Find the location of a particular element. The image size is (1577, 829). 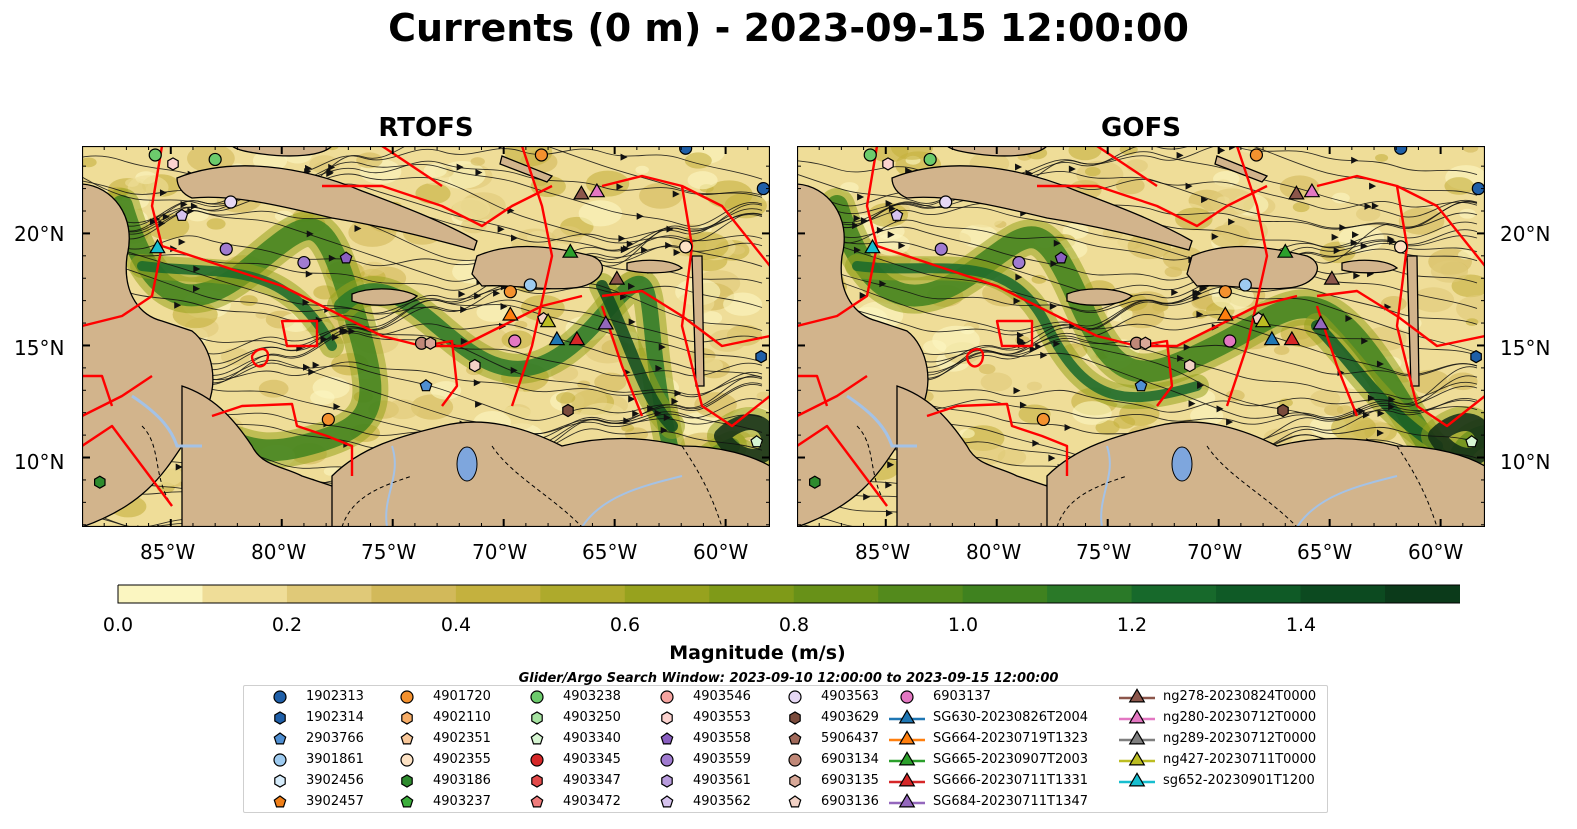

legend-triangle-icon is located at coordinates (907, 779).